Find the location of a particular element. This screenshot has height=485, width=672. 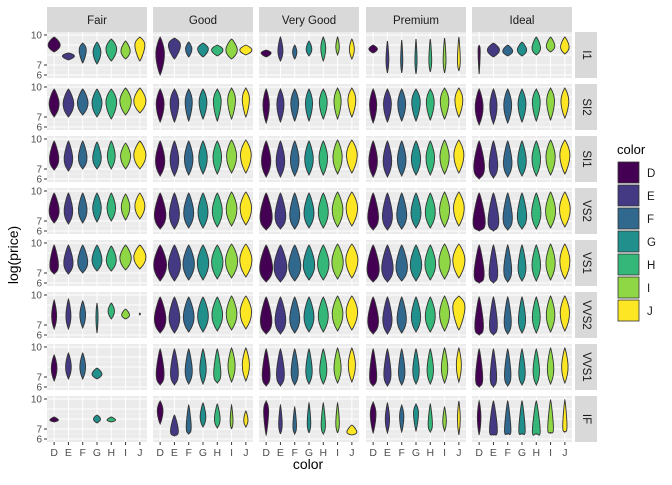

x-tick-label: D is located at coordinates (373, 453).